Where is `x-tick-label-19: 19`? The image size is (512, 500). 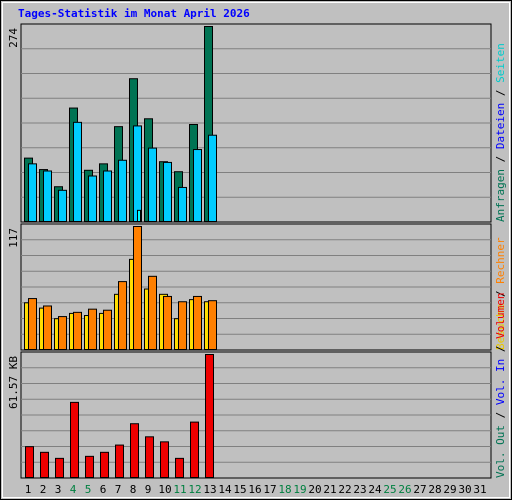
x-tick-label-19: 19 is located at coordinates (299, 489).